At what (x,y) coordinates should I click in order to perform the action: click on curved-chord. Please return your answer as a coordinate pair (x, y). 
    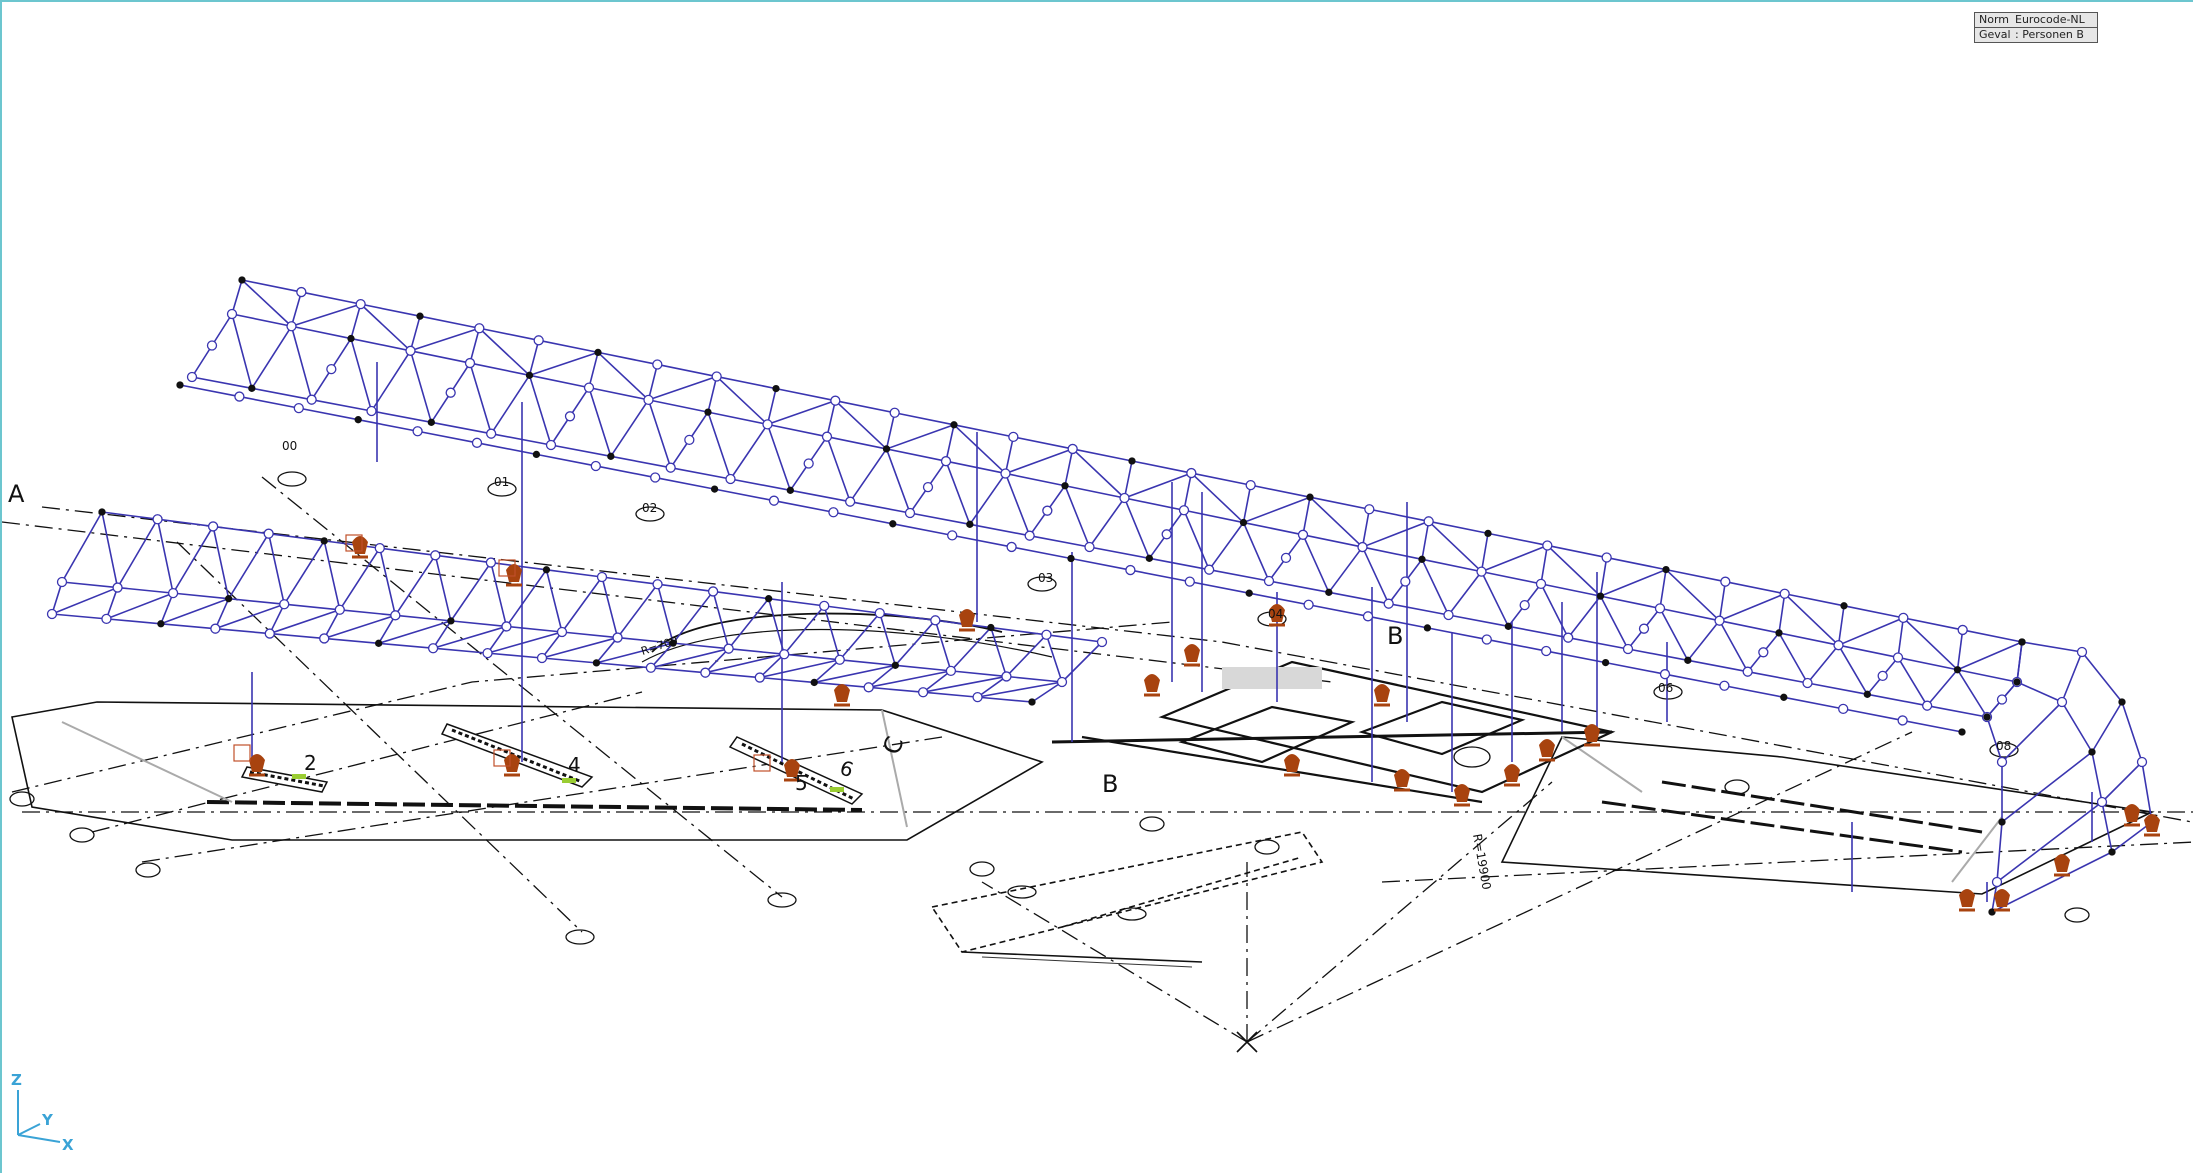
    Looking at the image, I should click on (2052, 647).